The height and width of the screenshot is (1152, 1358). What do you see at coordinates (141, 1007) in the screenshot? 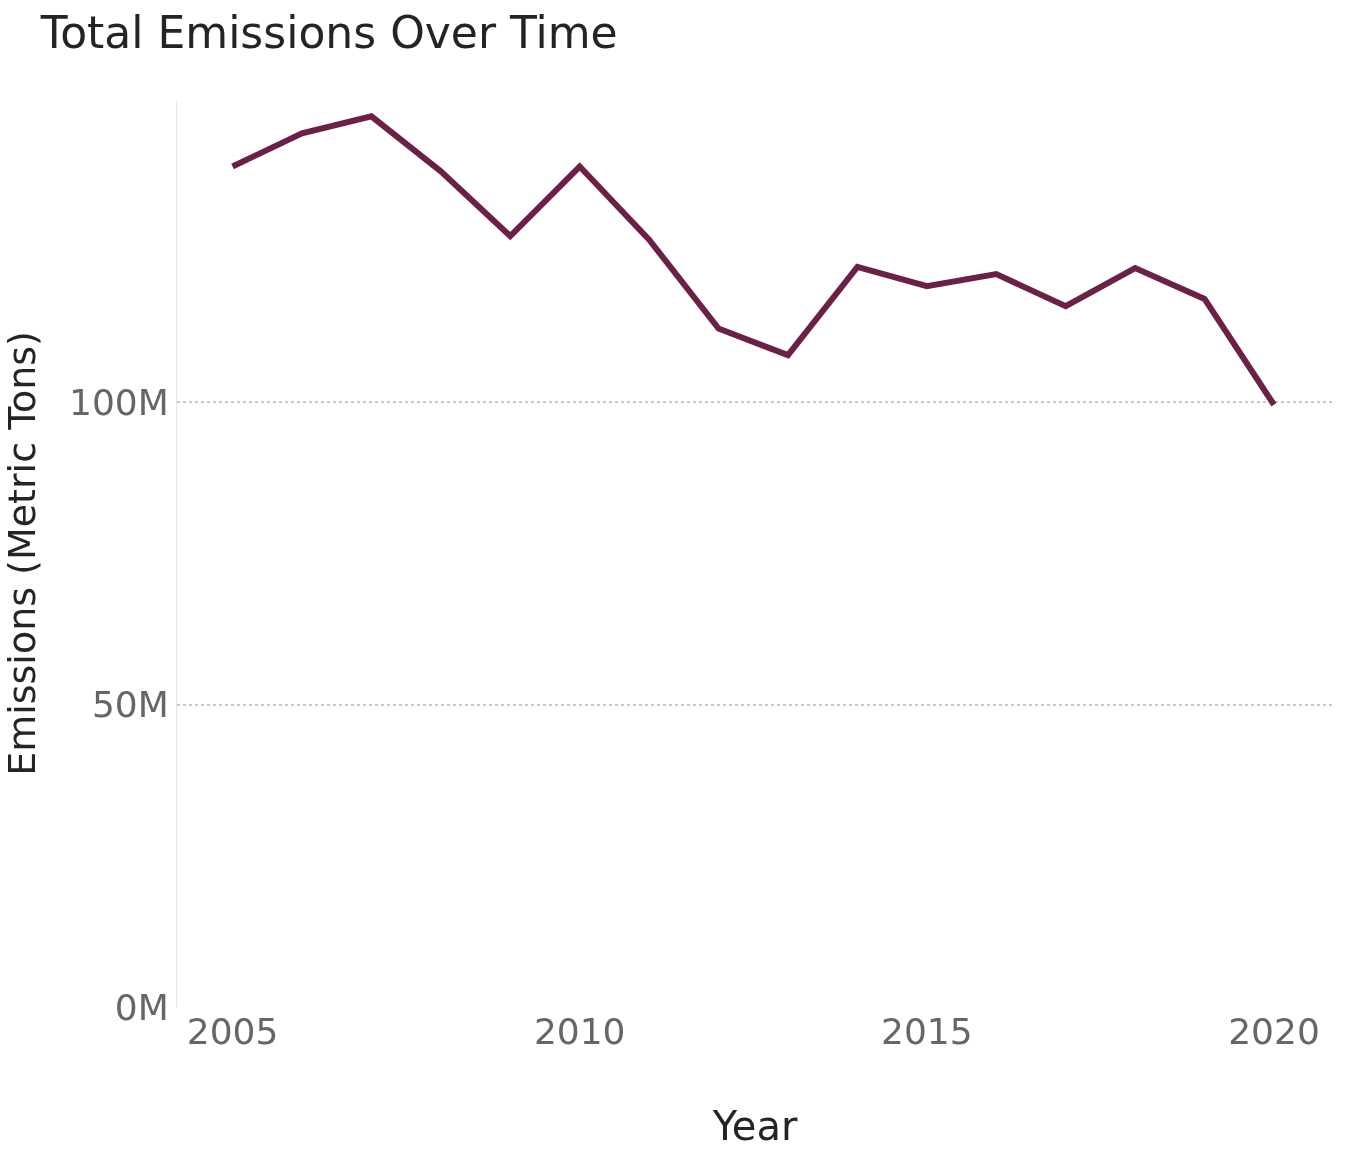
I see `y-tick-label: 0M` at bounding box center [141, 1007].